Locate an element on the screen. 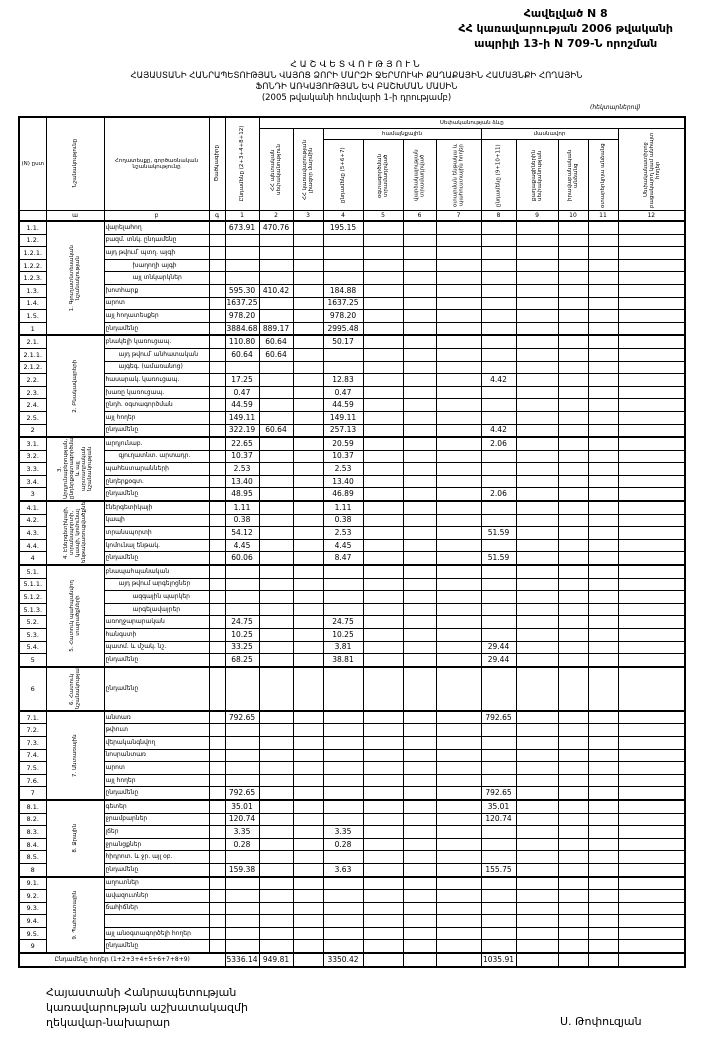  title-main: ՀԱՇՎԵՏՎՈՒԹՅՈՒՆ is located at coordinates (356, 65).